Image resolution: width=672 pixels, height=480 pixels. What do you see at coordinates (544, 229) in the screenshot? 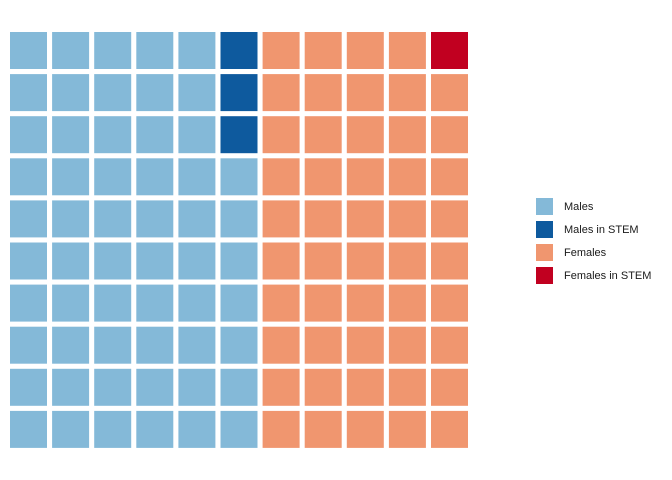
I see `legend-swatch-males-in-stem` at bounding box center [544, 229].